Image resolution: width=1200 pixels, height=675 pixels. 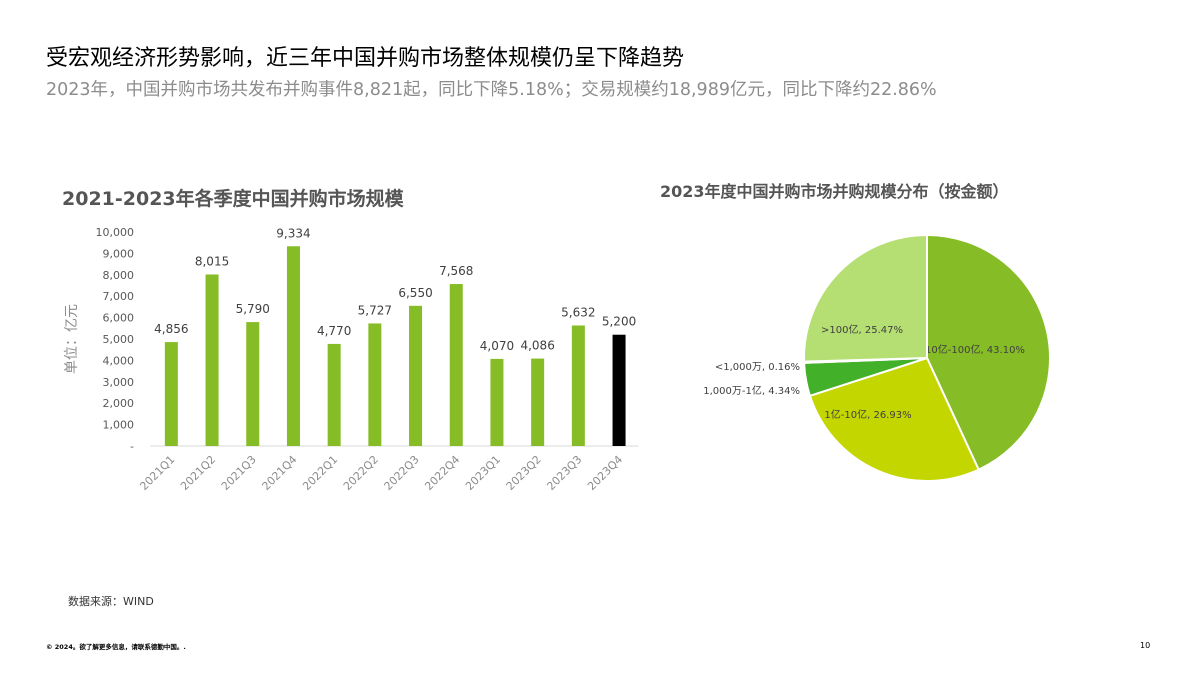 What do you see at coordinates (293, 346) in the screenshot?
I see `bar-2021Q4` at bounding box center [293, 346].